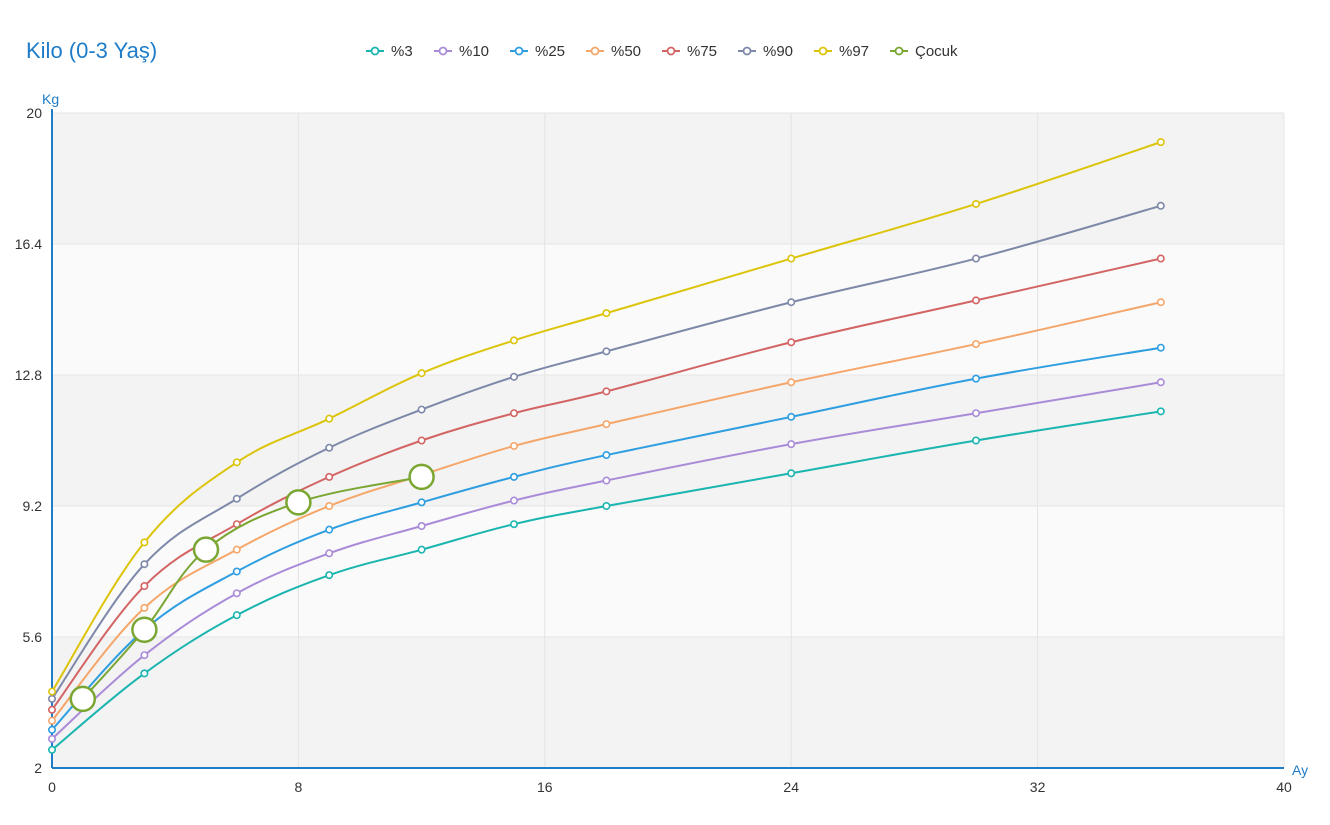 This screenshot has width=1330, height=825. I want to click on legend-label: %25, so click(550, 51).